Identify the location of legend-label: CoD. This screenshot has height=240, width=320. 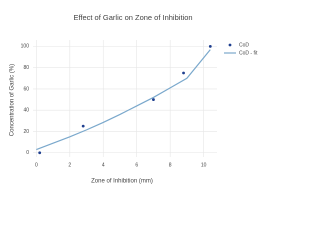
(244, 45).